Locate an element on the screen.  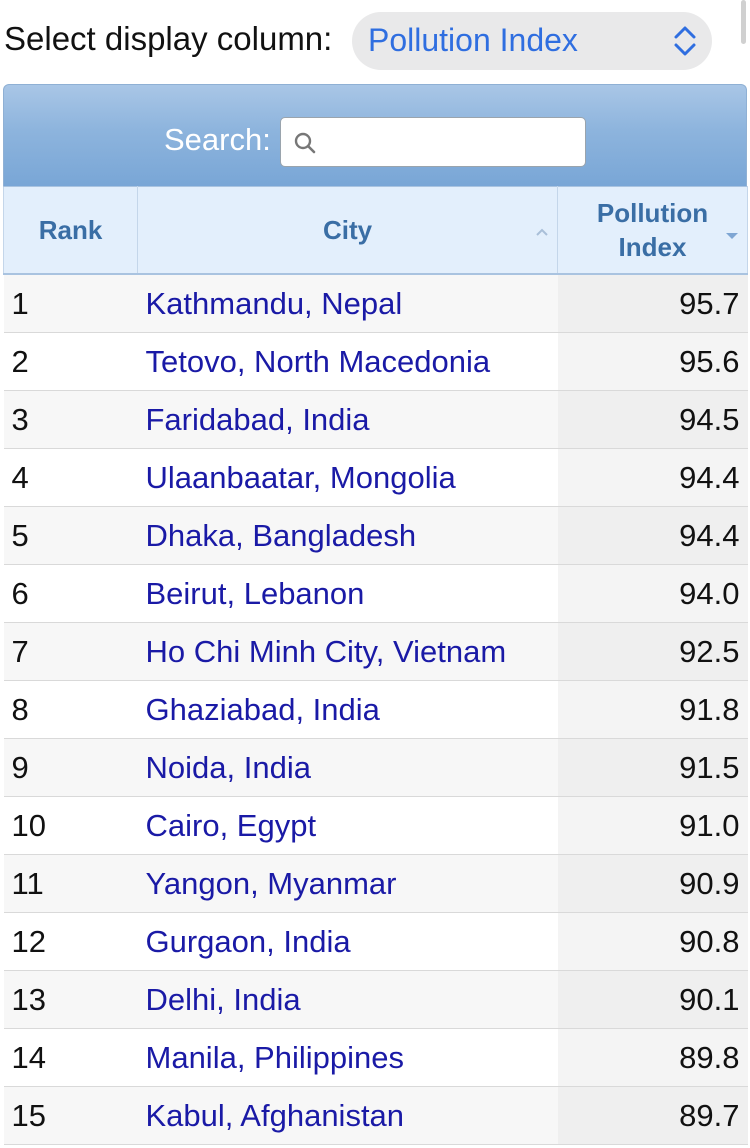
city-cell: Gurgaon, India is located at coordinates (347, 941).